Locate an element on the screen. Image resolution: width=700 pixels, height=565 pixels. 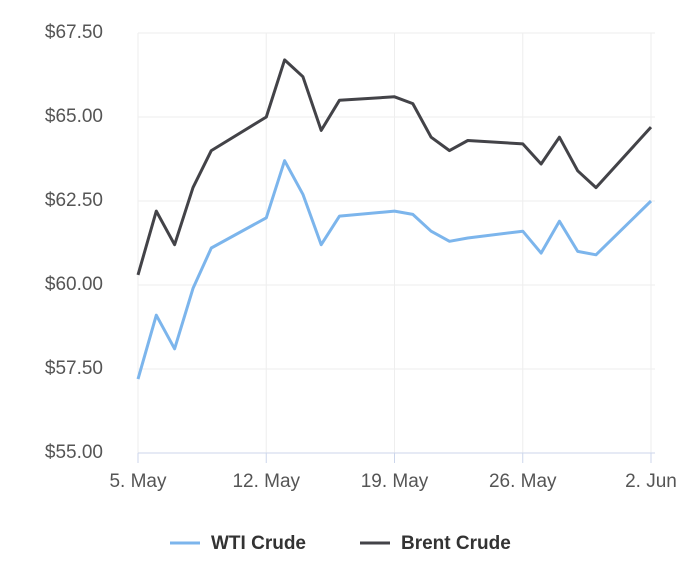
x-tick-label: 12. May is located at coordinates (266, 481).